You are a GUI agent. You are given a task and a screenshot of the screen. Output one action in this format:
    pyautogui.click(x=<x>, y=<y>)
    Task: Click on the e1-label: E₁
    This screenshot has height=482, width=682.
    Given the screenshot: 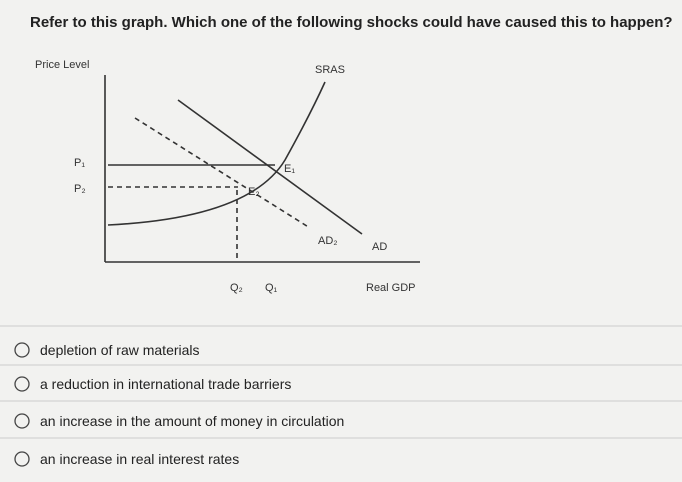 What is the action you would take?
    pyautogui.click(x=289, y=169)
    